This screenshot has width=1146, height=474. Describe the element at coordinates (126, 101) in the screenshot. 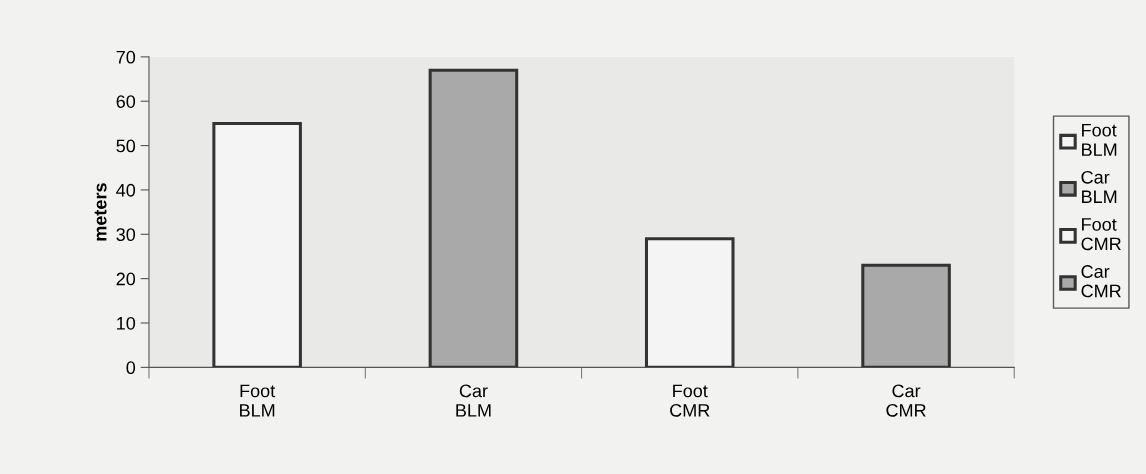

I see `y-tick-label: 60` at that location.